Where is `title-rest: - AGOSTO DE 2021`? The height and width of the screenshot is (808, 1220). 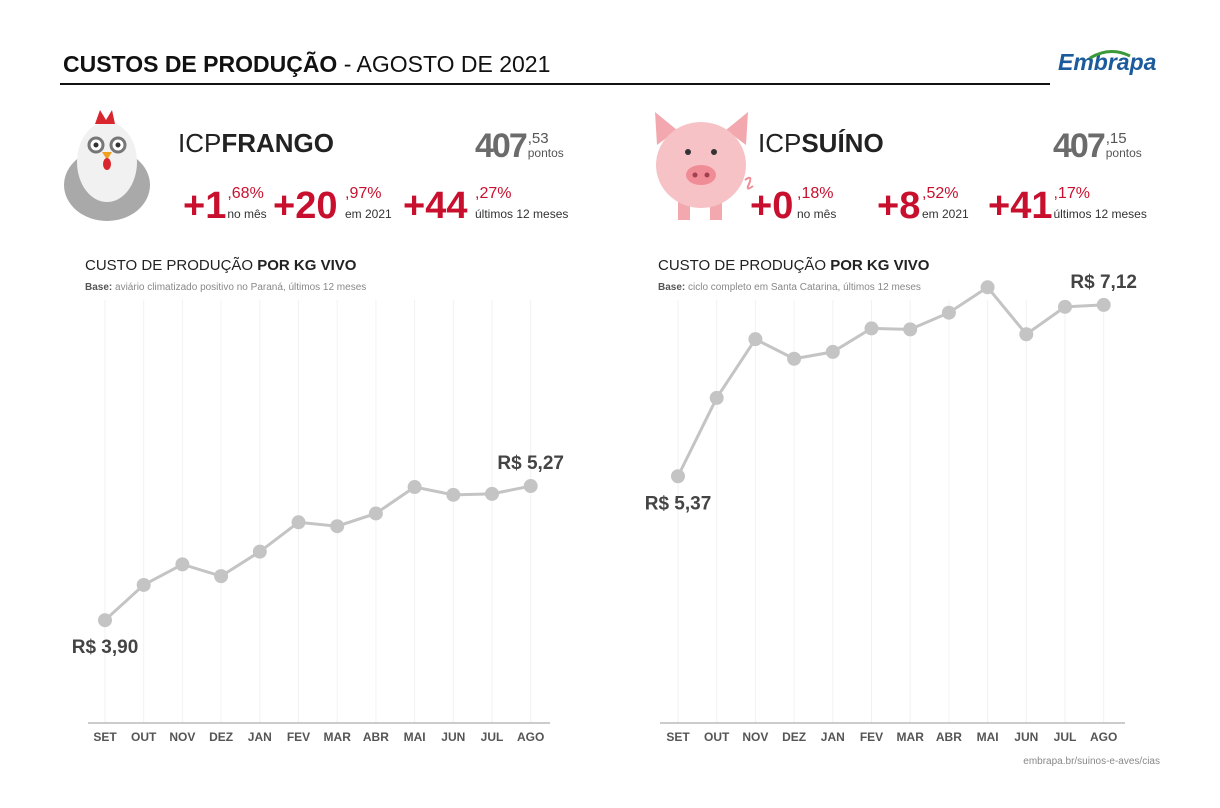 title-rest: - AGOSTO DE 2021 is located at coordinates (443, 64).